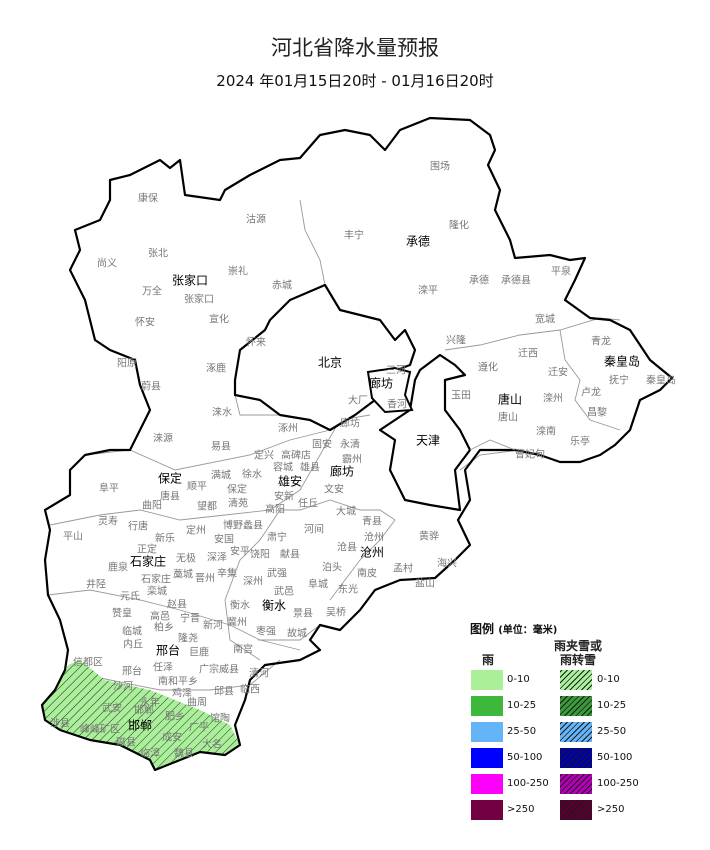  Describe the element at coordinates (158, 254) in the screenshot. I see `county-label: 张北` at that location.